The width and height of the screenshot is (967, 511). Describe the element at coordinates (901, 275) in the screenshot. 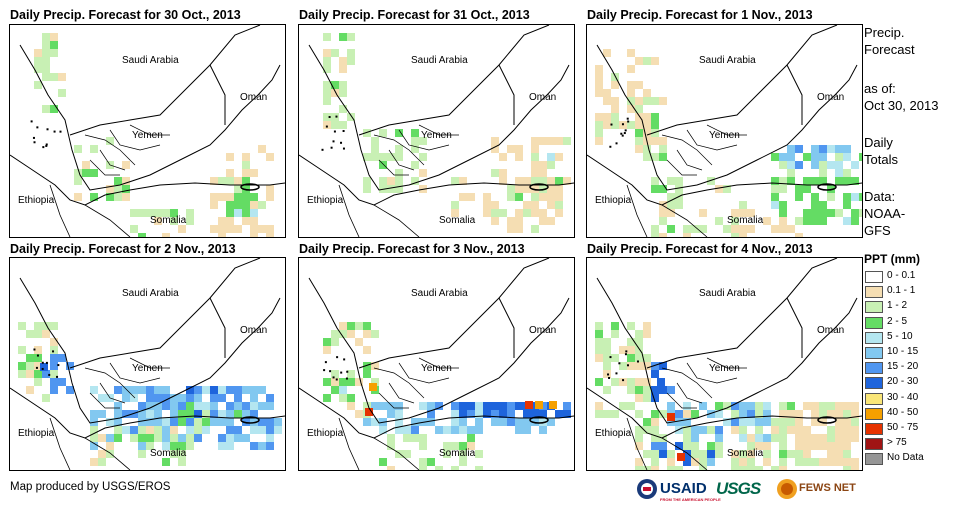

I see `legend-label: 0 - 0.1` at that location.